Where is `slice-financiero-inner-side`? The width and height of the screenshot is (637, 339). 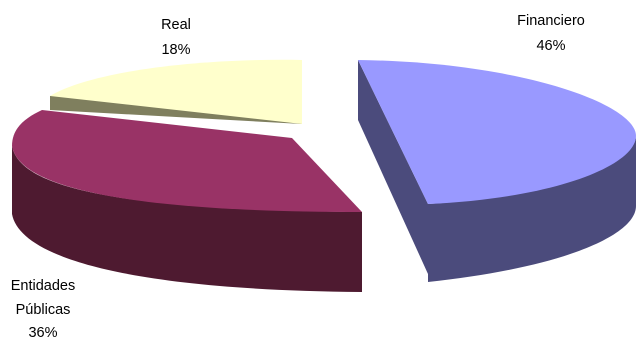
slice-financiero-inner-side is located at coordinates (393, 167).